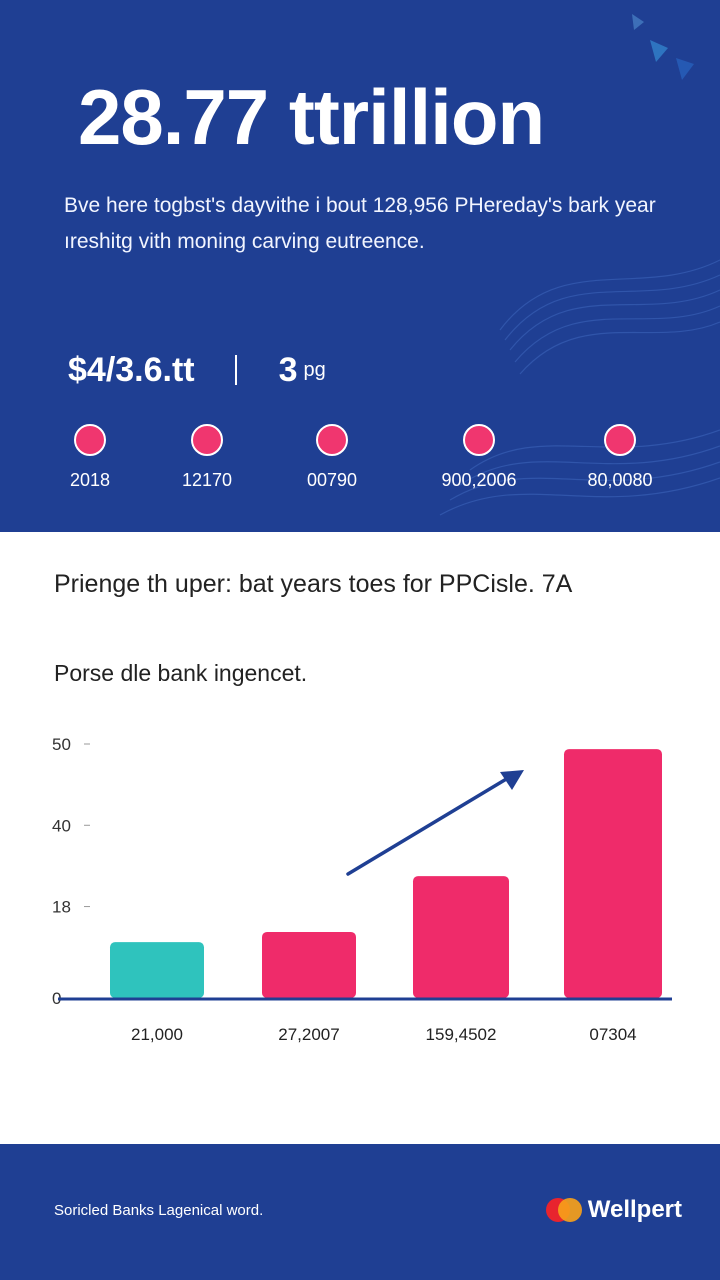 The height and width of the screenshot is (1280, 720). What do you see at coordinates (90, 480) in the screenshot?
I see `timeline-label: 2018` at bounding box center [90, 480].